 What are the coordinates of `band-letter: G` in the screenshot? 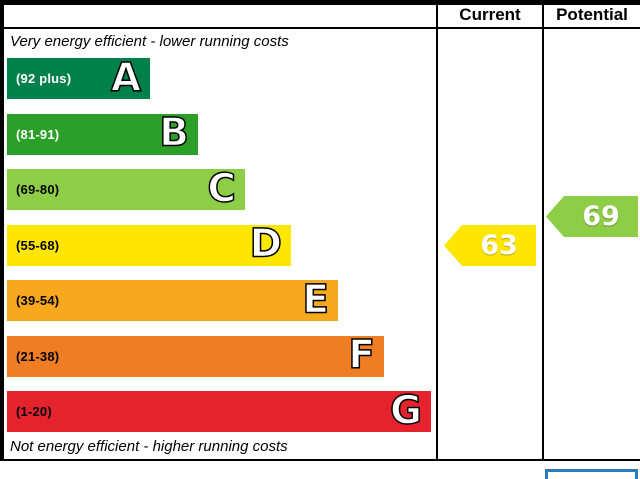 It's located at (406, 411).